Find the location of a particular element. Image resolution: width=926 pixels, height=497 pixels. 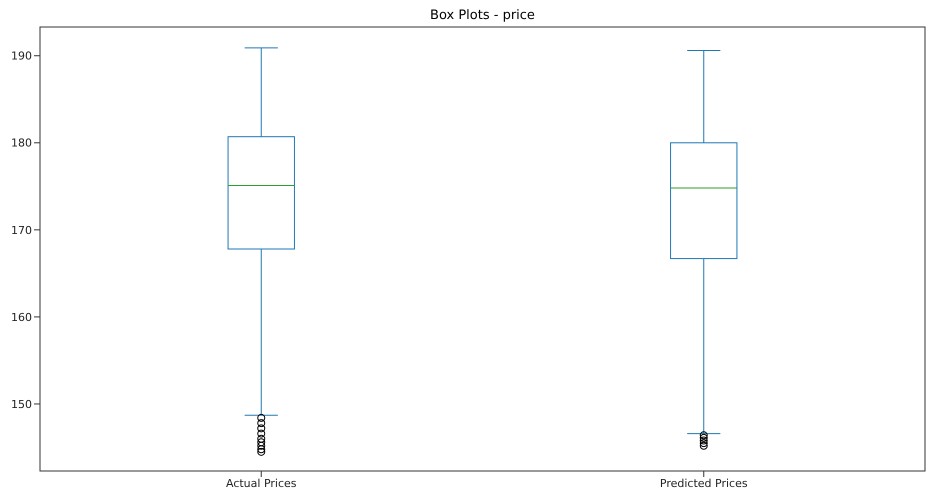

y-tick-label: 170 is located at coordinates (21, 230).